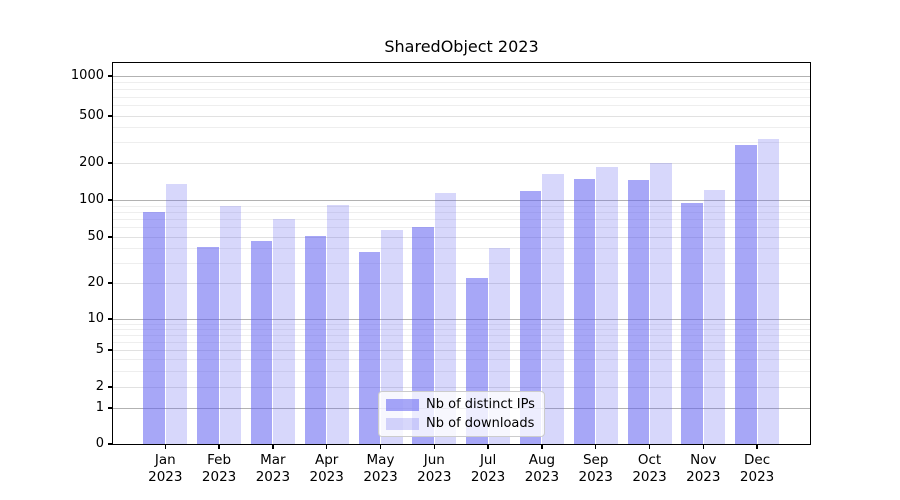 The width and height of the screenshot is (900, 500). What do you see at coordinates (95, 236) in the screenshot?
I see `y-tick-label-50: 50` at bounding box center [95, 236].